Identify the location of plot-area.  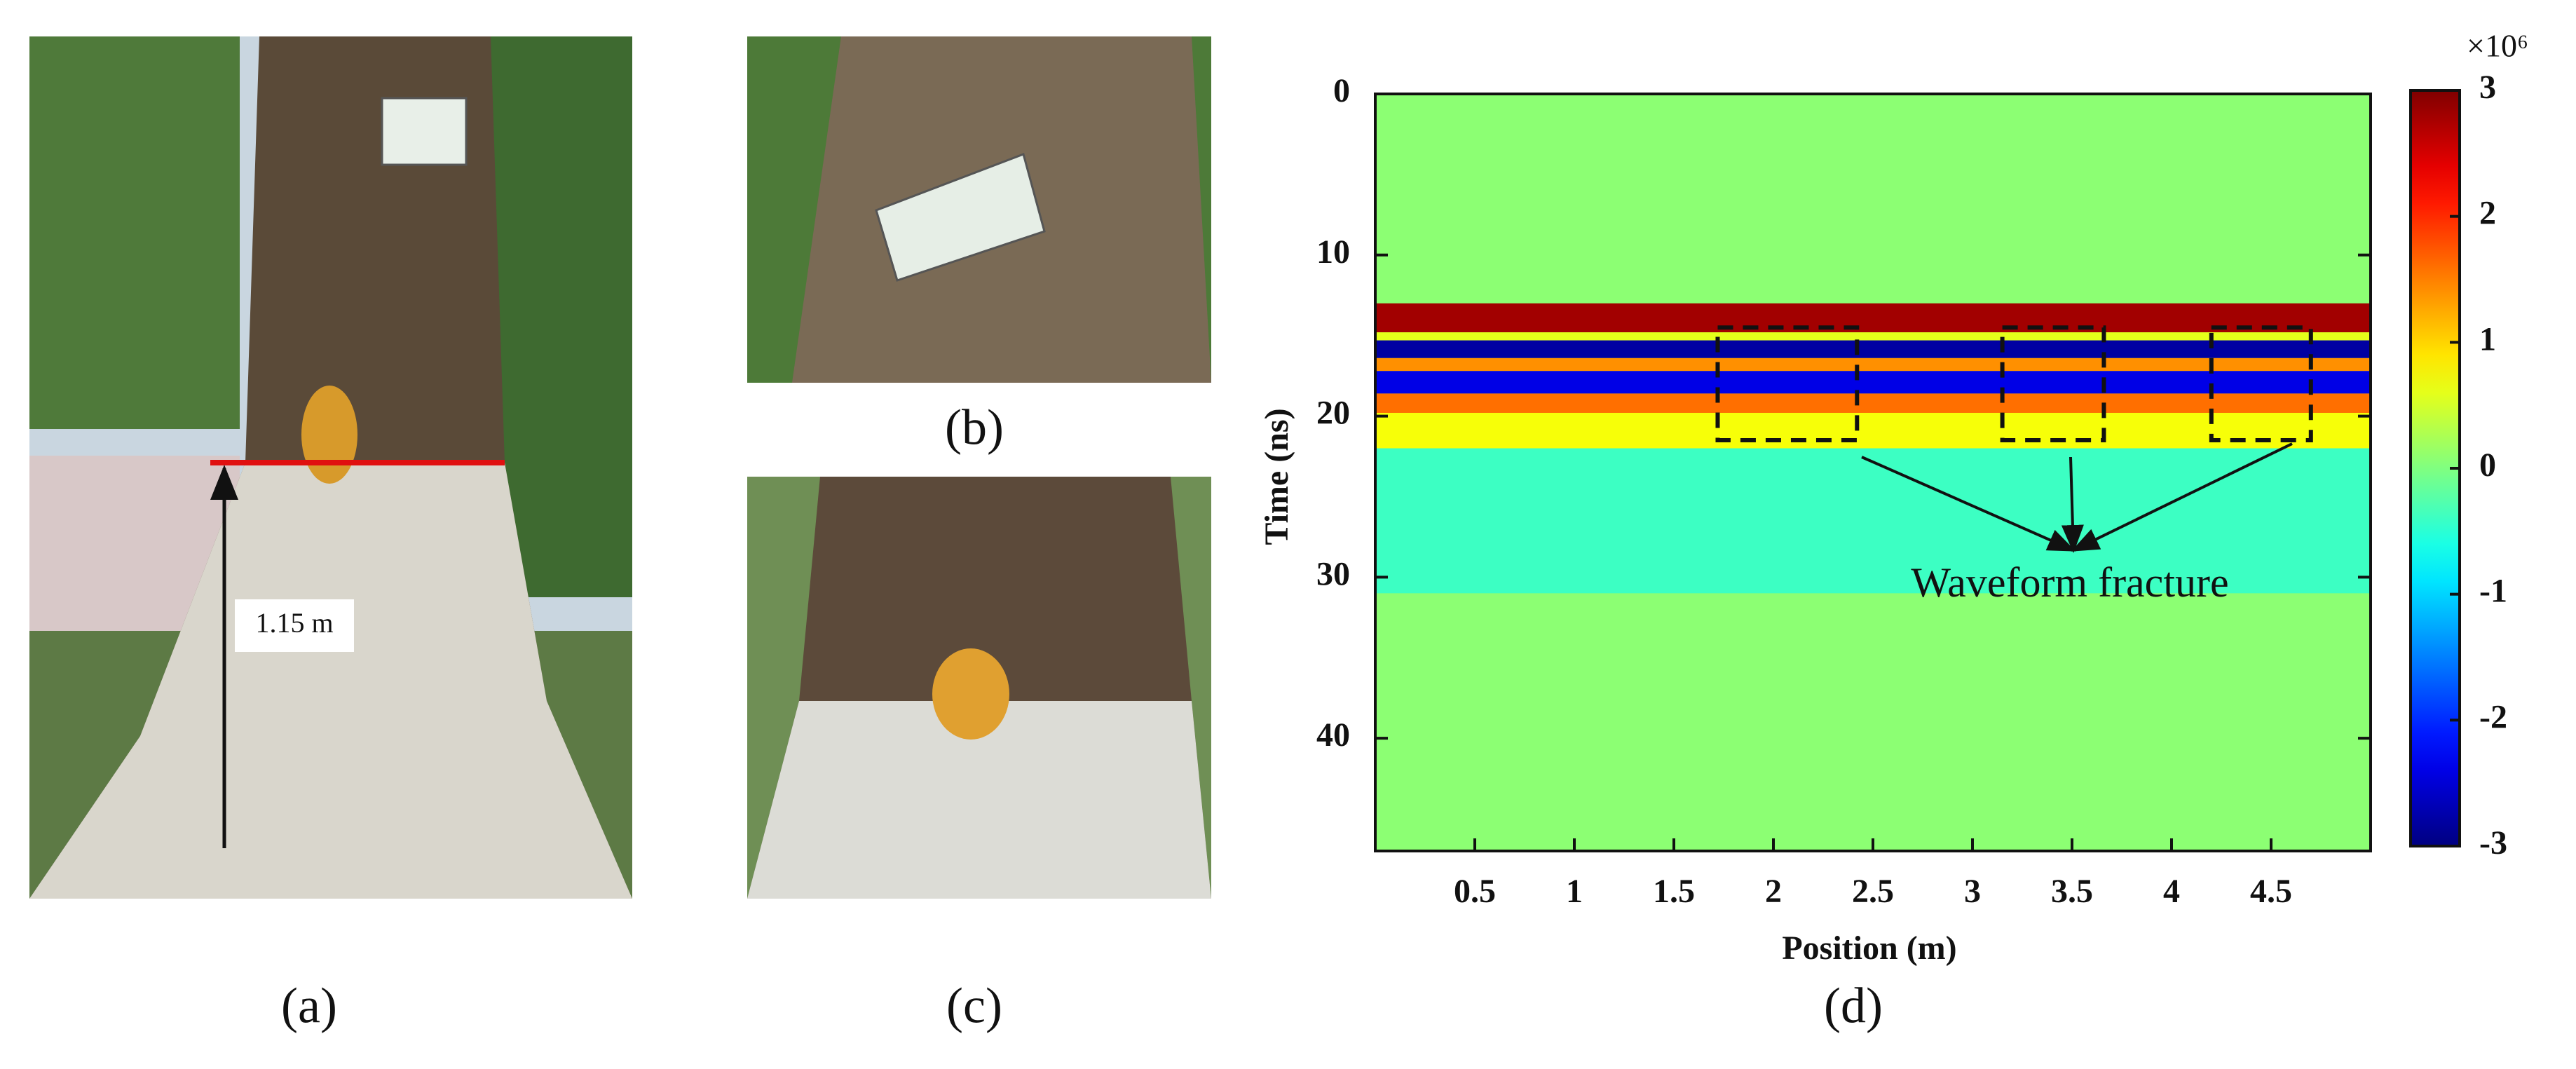
(1873, 448).